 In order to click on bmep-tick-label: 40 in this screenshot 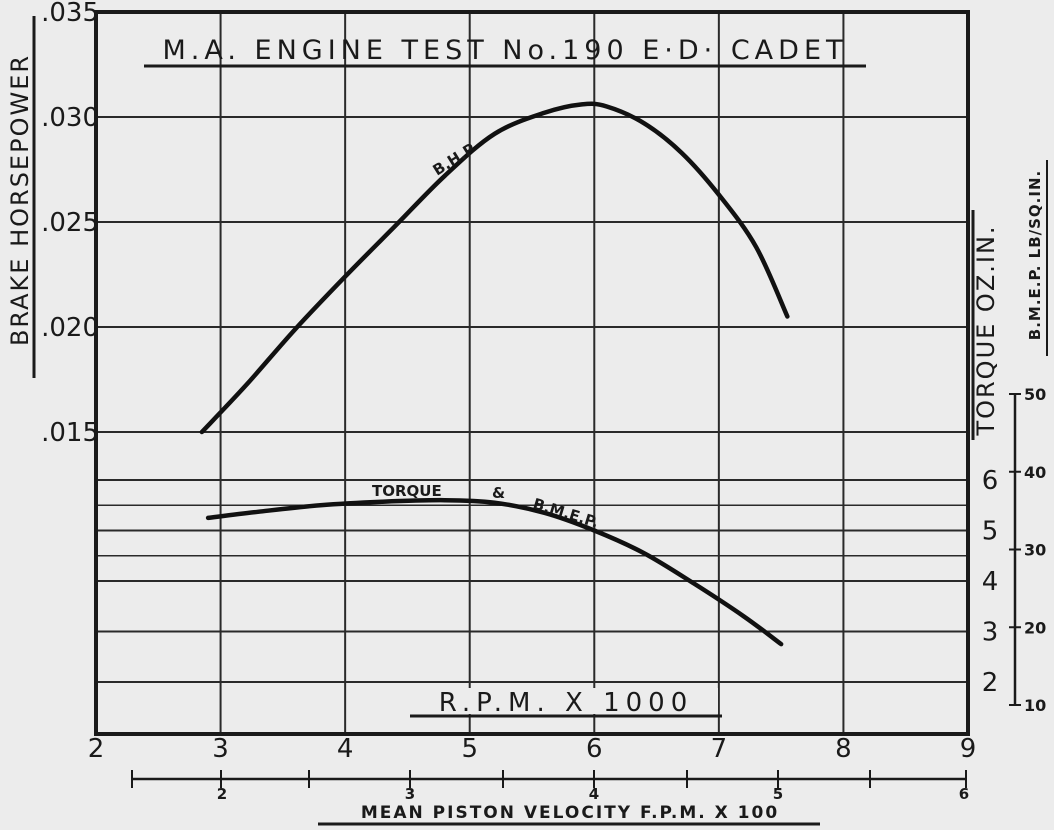, I will do `click(1035, 472)`.